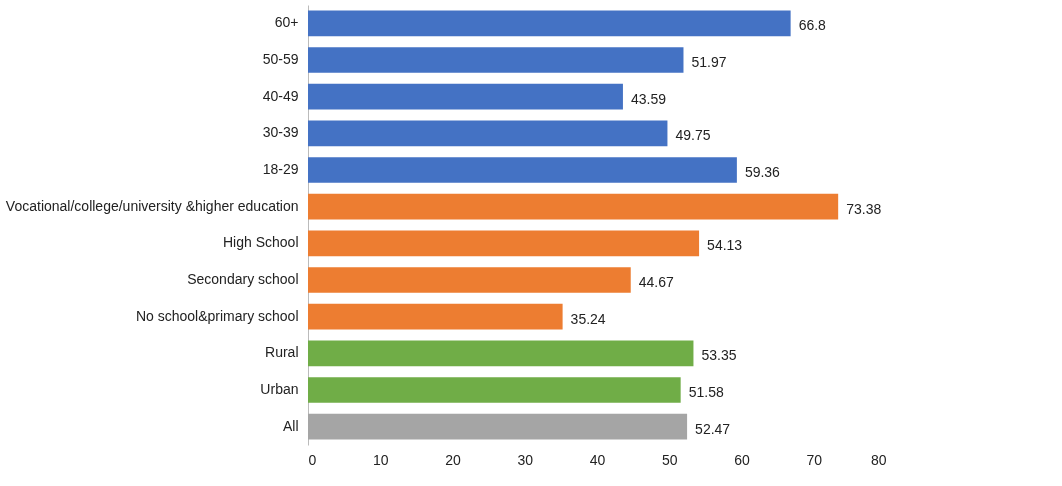 This screenshot has width=1062, height=486. Describe the element at coordinates (706, 392) in the screenshot. I see `data-label: 51.58` at that location.